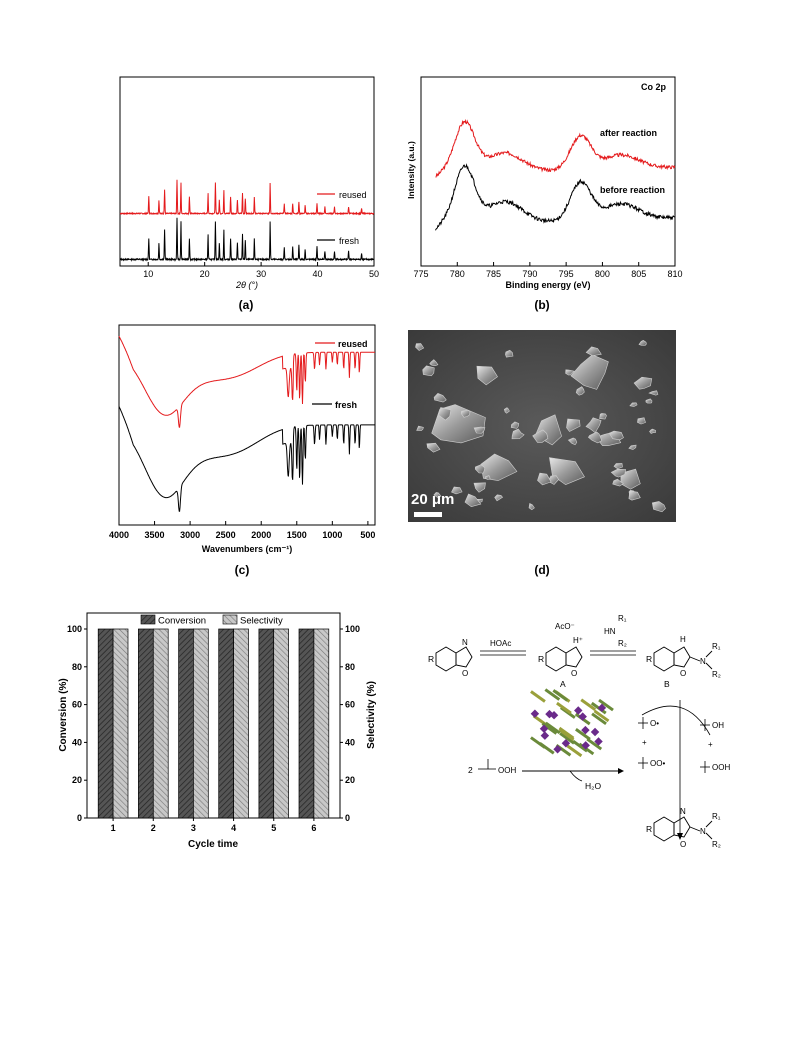 The height and width of the screenshot is (1057, 793). What do you see at coordinates (261, 535) in the screenshot?
I see `x-tick-label: 2000` at bounding box center [261, 535].